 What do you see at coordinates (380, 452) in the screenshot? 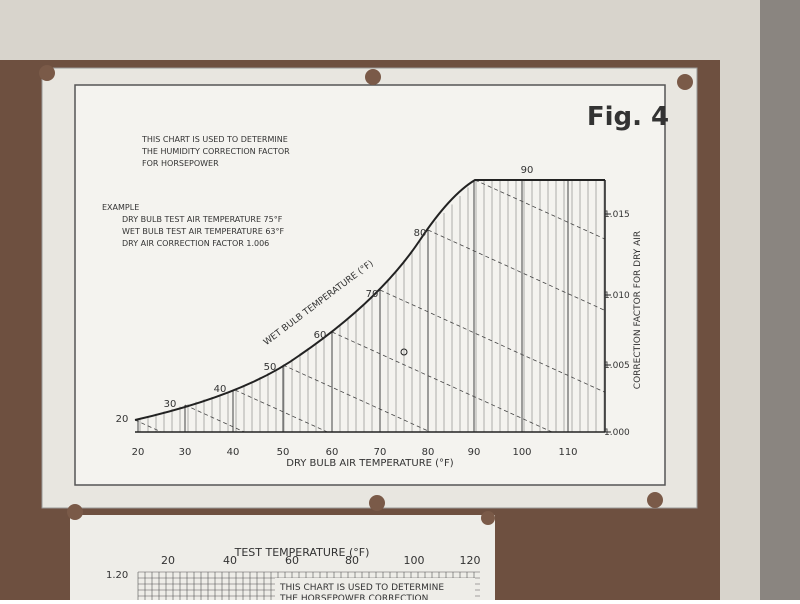
I see `dry-bulb-tick: 70` at bounding box center [380, 452].